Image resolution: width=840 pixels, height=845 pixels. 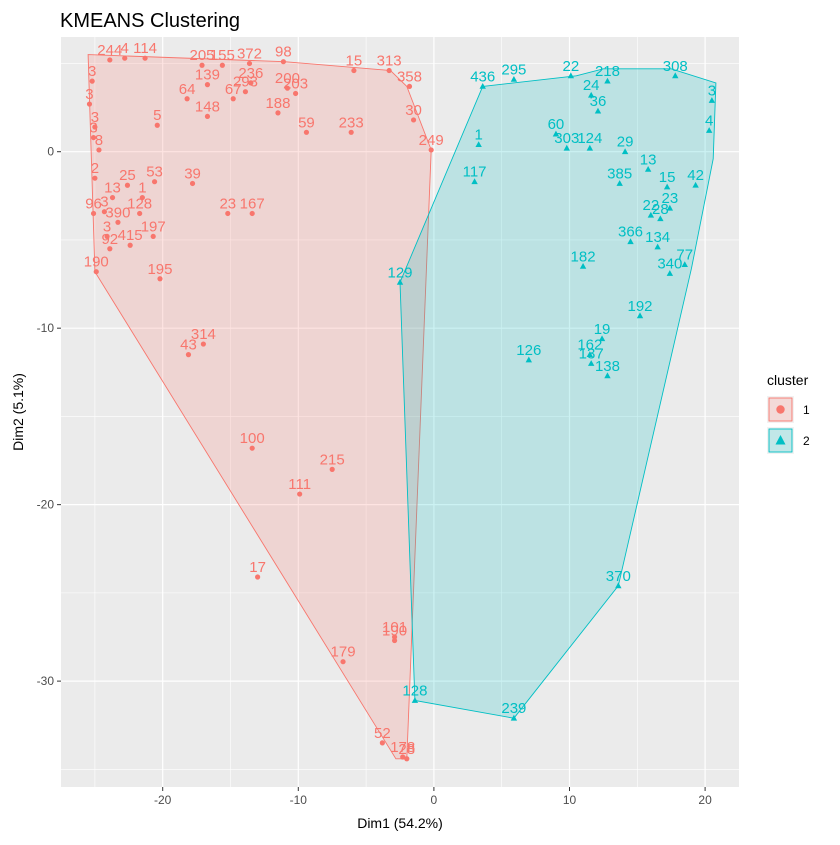 I want to click on chart-title: KMEANS Clustering, so click(x=150, y=21).